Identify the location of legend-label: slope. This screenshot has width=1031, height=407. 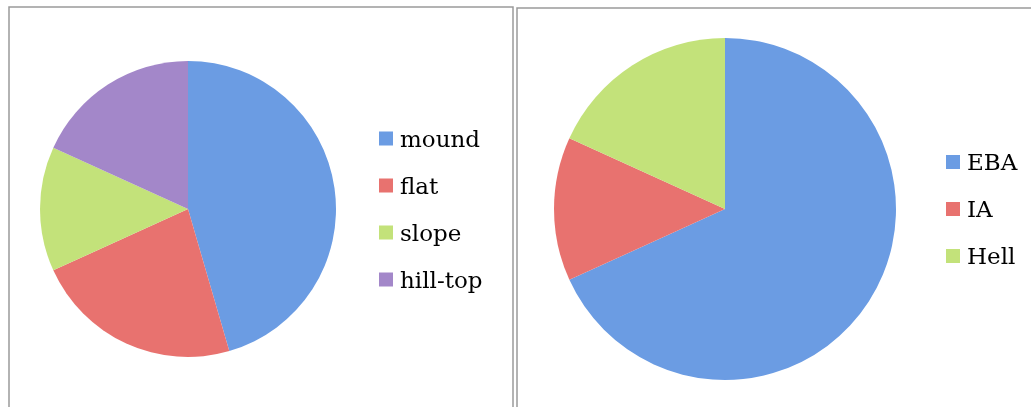
(431, 232).